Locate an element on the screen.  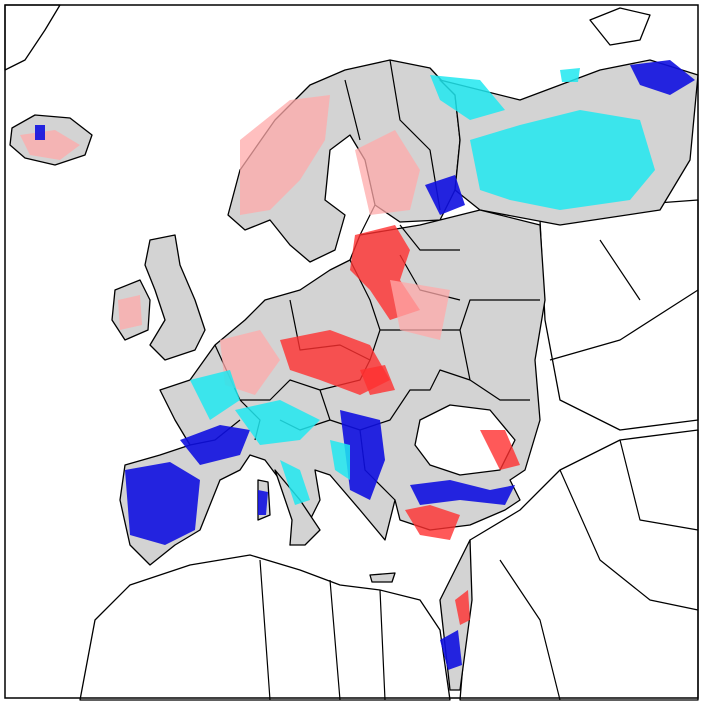
urals is located at coordinates (619, 315).